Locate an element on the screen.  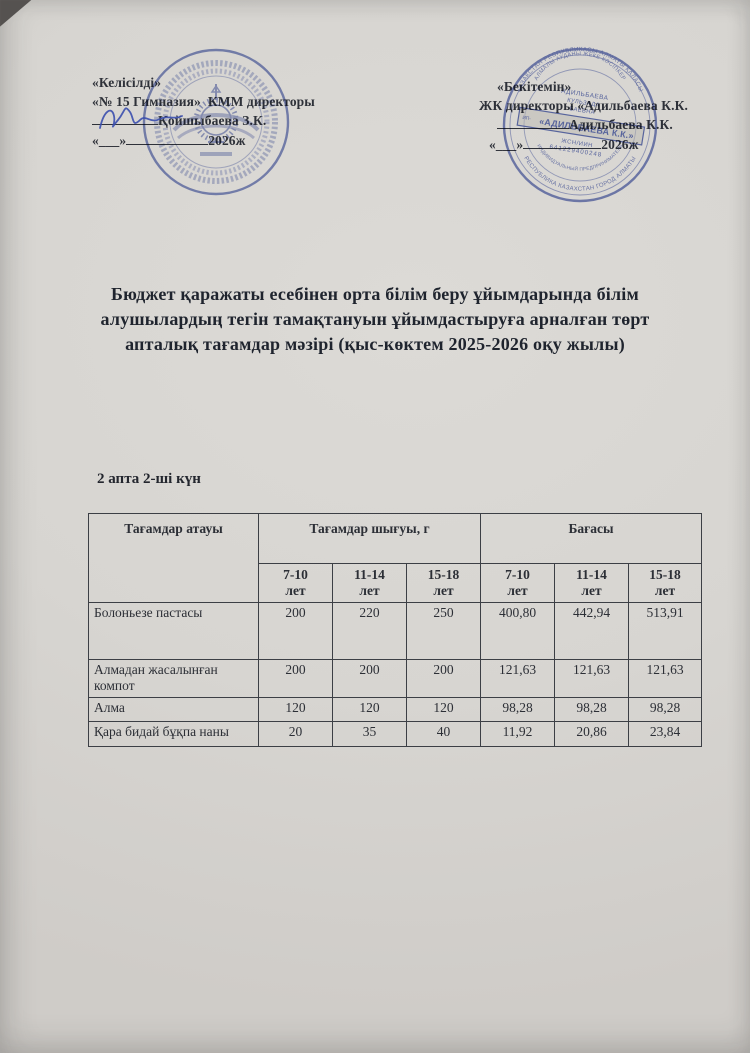
weight-7-10: 120 is located at coordinates (295, 709).